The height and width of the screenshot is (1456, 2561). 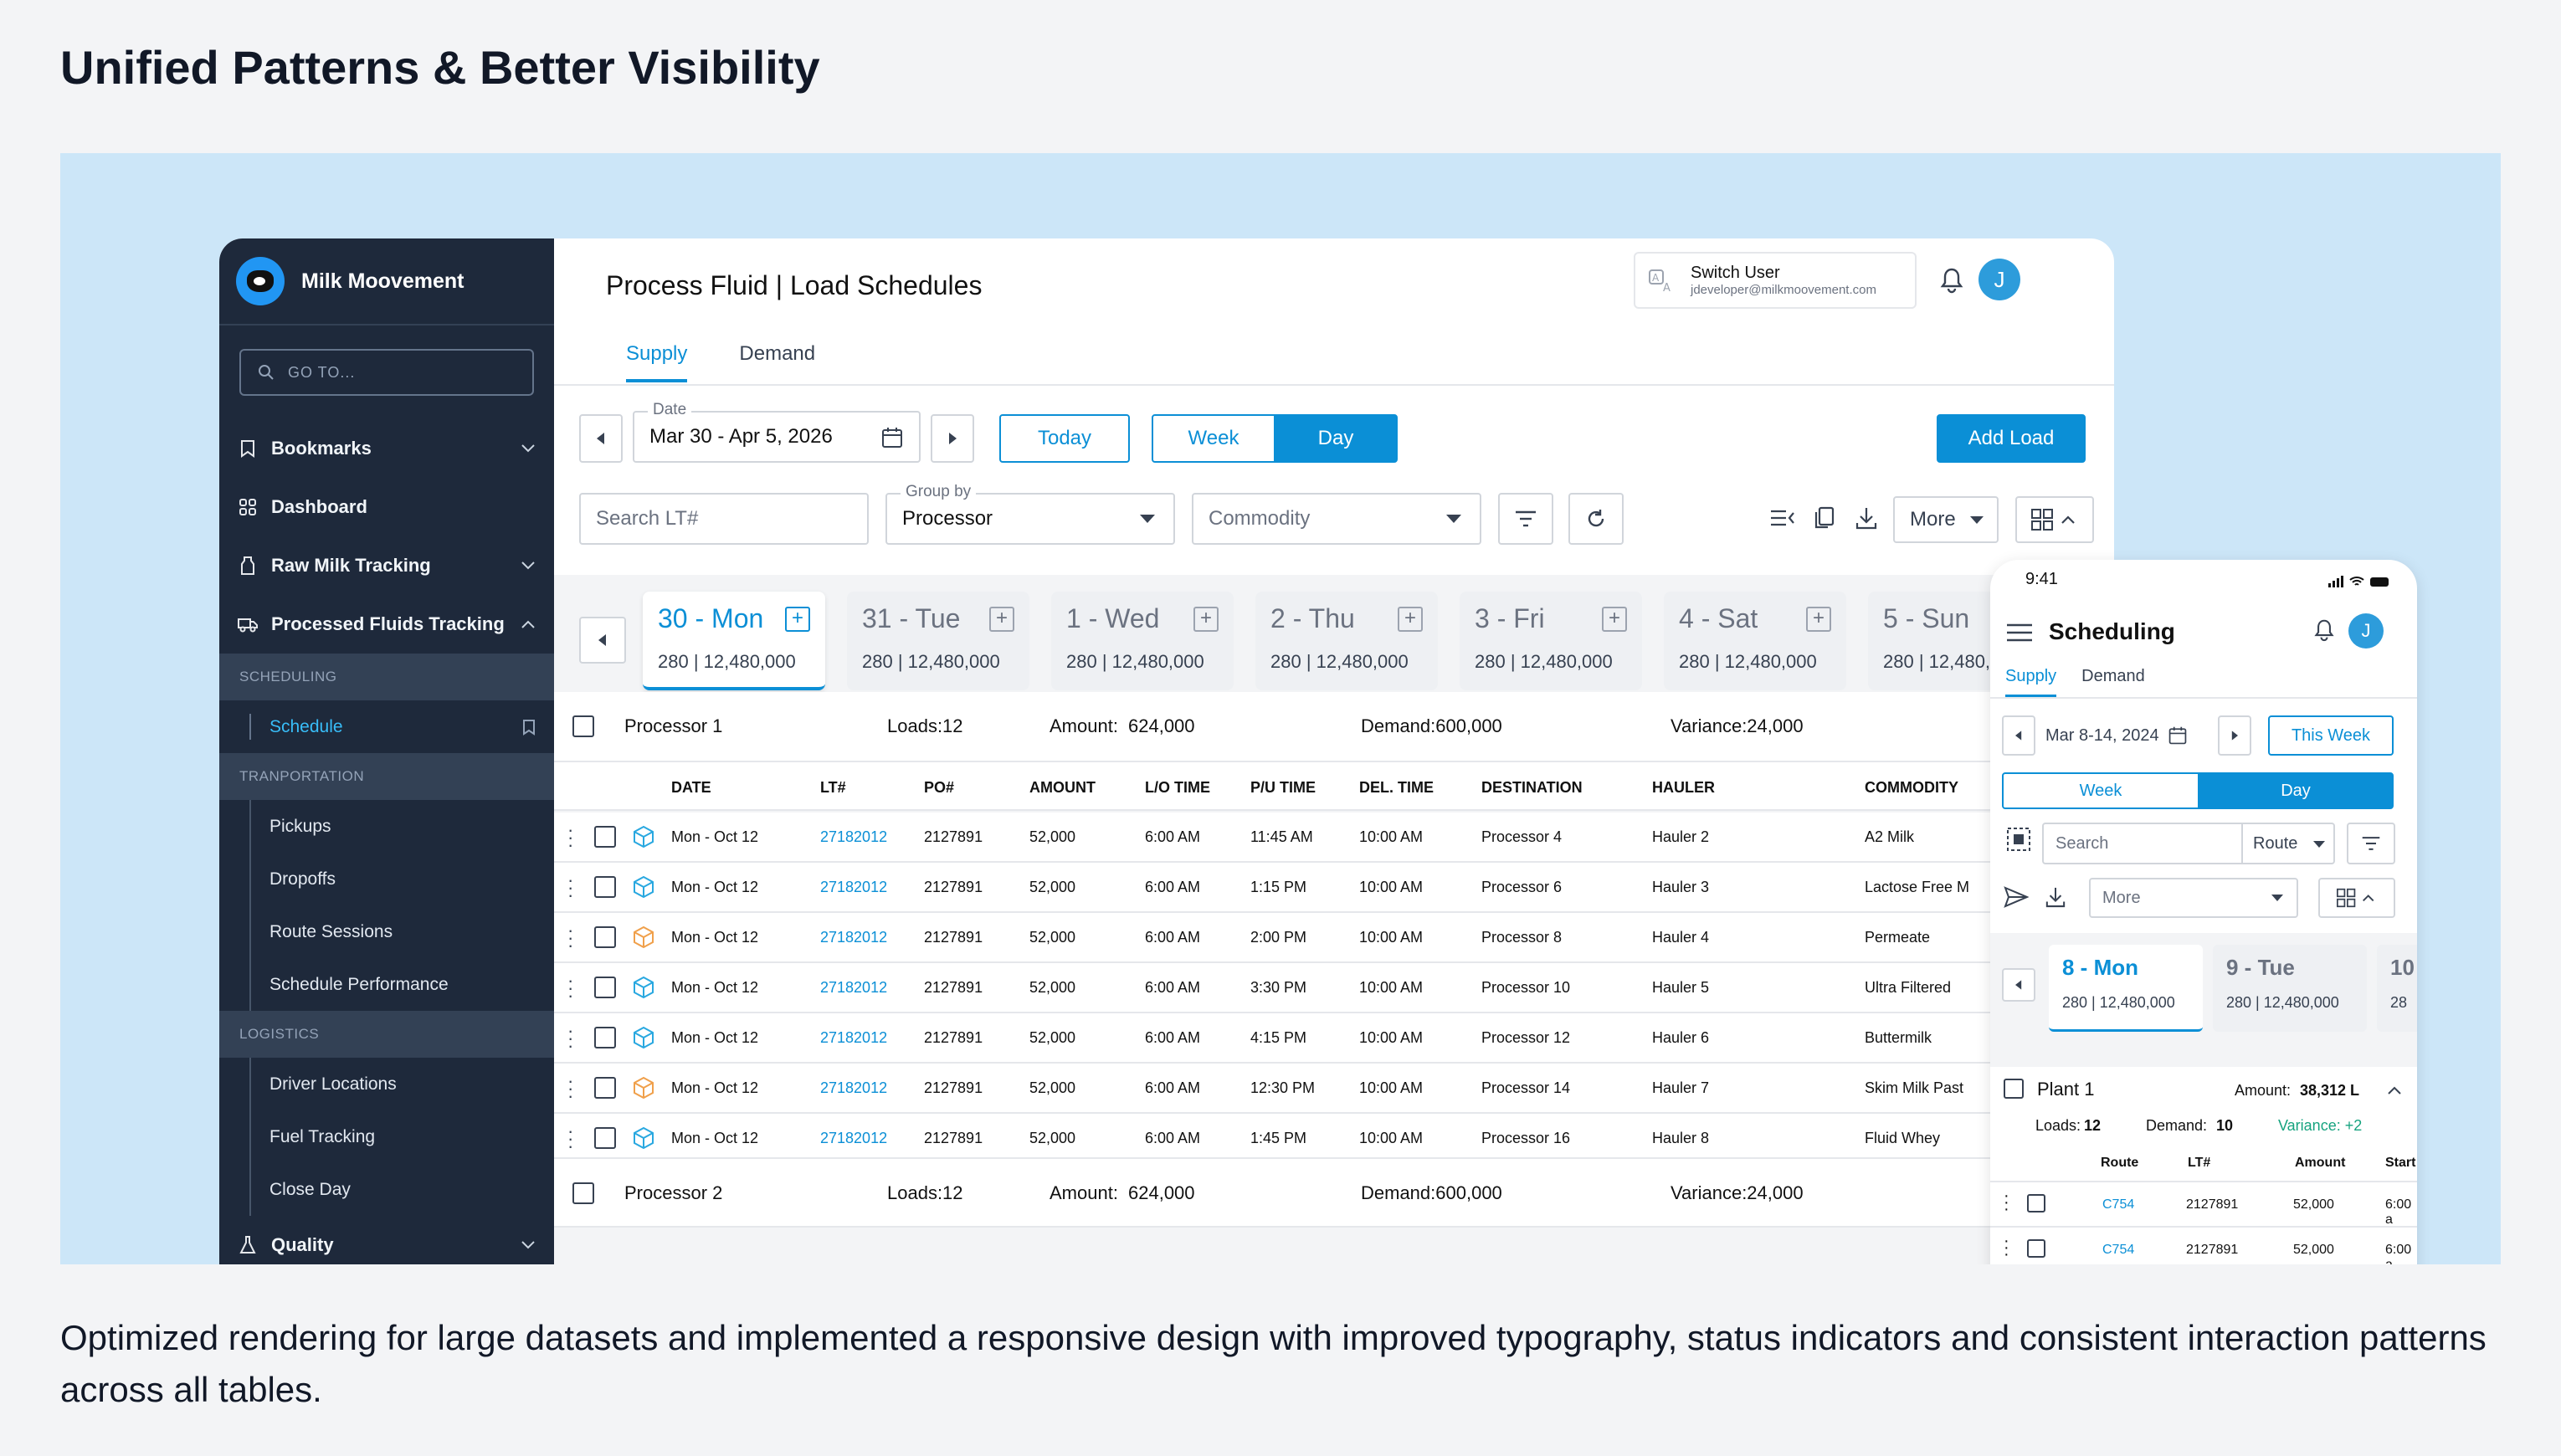 I want to click on nav-quality: Quality, so click(x=387, y=1240).